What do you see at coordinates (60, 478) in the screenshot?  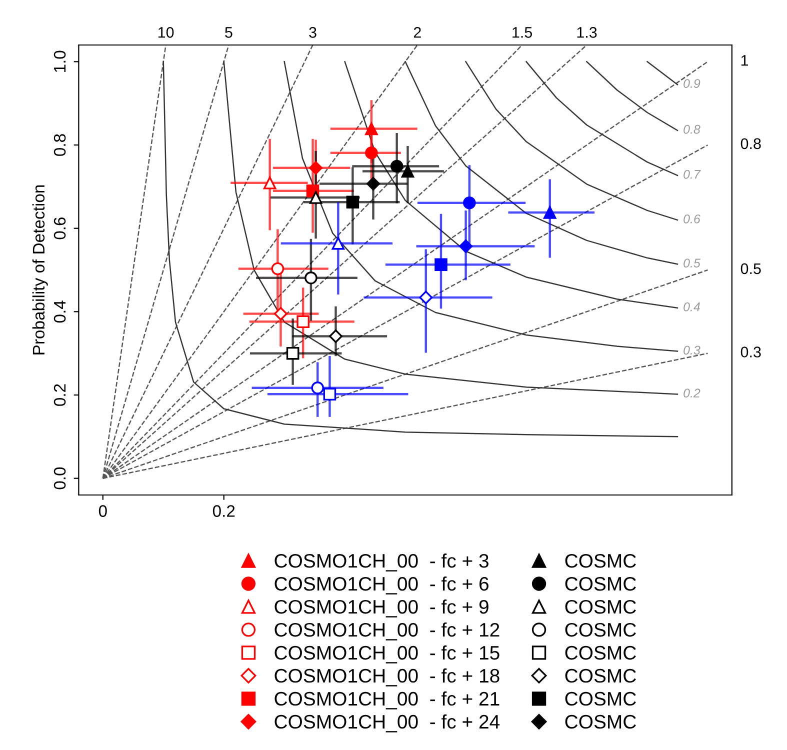 I see `y-tick-label: 0.0` at bounding box center [60, 478].